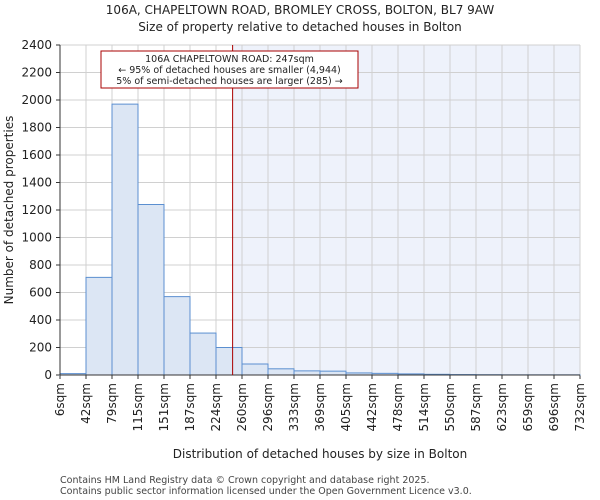  What do you see at coordinates (36, 210) in the screenshot?
I see `y-tick-label: 1200` at bounding box center [36, 210].